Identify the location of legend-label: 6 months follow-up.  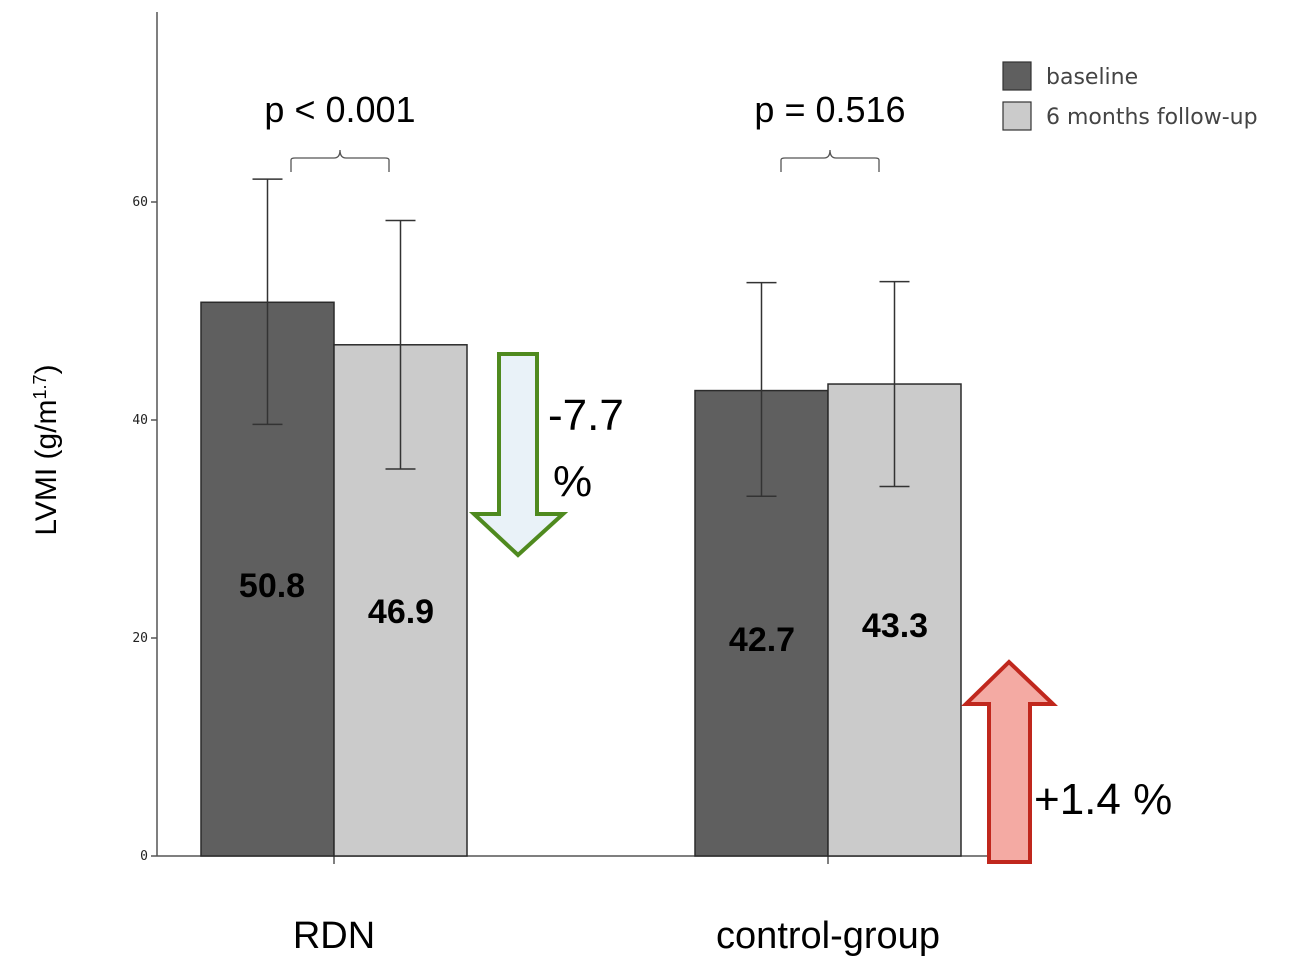
(1152, 117).